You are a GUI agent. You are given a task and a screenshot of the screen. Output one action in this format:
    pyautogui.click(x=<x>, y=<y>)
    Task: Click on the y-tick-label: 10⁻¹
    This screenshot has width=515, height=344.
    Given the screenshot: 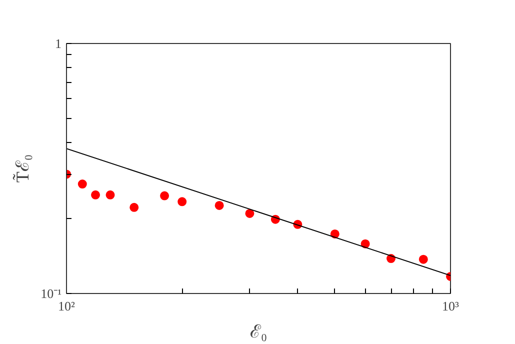 What is the action you would take?
    pyautogui.click(x=51, y=293)
    